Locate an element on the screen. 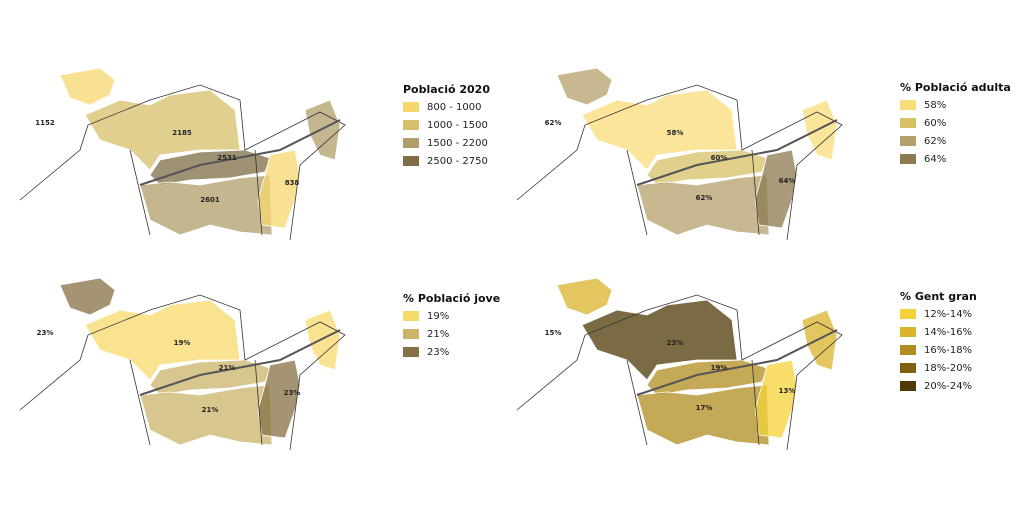 The width and height of the screenshot is (1024, 512). map-label: 17% is located at coordinates (704, 408).